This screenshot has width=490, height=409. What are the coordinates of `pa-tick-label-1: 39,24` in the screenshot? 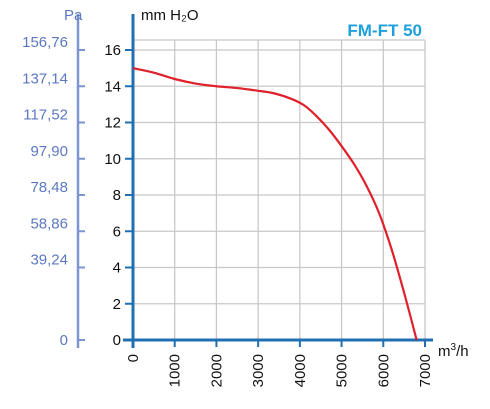 It's located at (49, 260).